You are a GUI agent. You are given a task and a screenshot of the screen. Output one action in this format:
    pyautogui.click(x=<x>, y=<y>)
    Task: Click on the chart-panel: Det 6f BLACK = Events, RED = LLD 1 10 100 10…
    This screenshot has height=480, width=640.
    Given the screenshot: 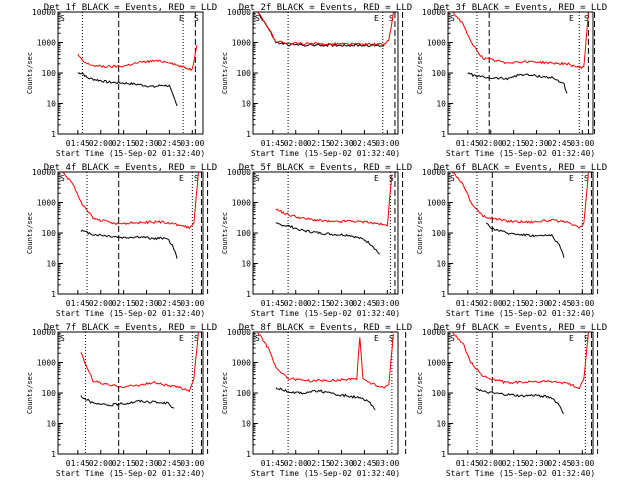 What is the action you would take?
    pyautogui.click(x=511, y=240)
    